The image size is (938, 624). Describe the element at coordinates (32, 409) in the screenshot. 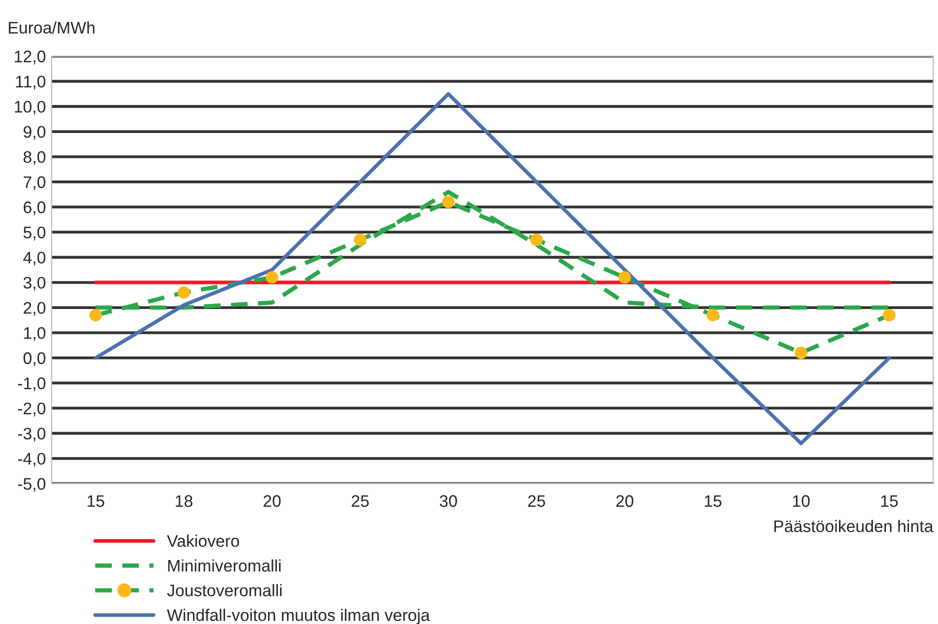

I see `y-tick-label: -2,0` at that location.